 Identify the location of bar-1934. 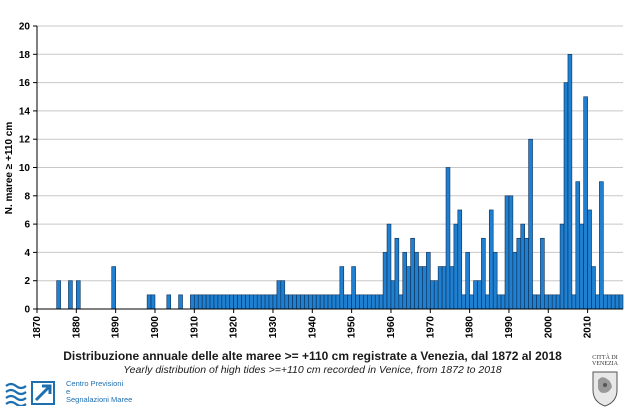
(290, 302).